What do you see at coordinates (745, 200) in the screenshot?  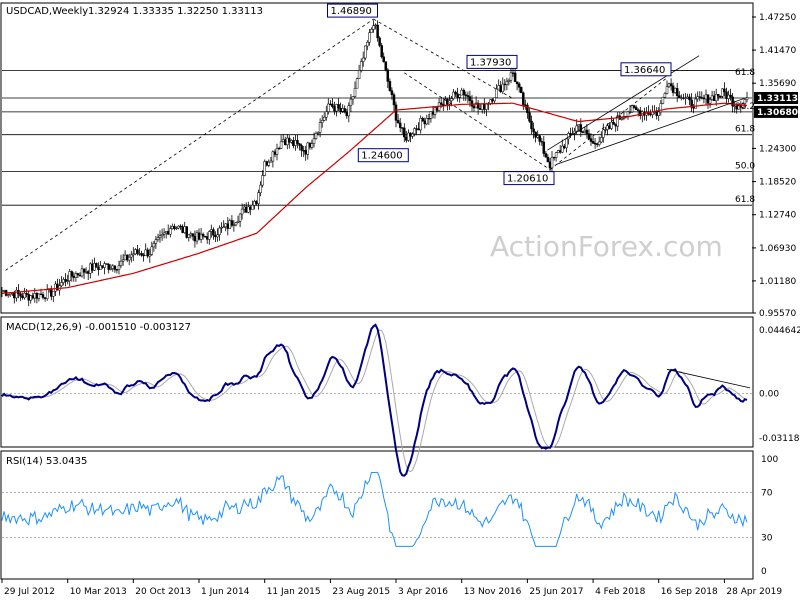 I see `fib-label-4: 61.8` at bounding box center [745, 200].